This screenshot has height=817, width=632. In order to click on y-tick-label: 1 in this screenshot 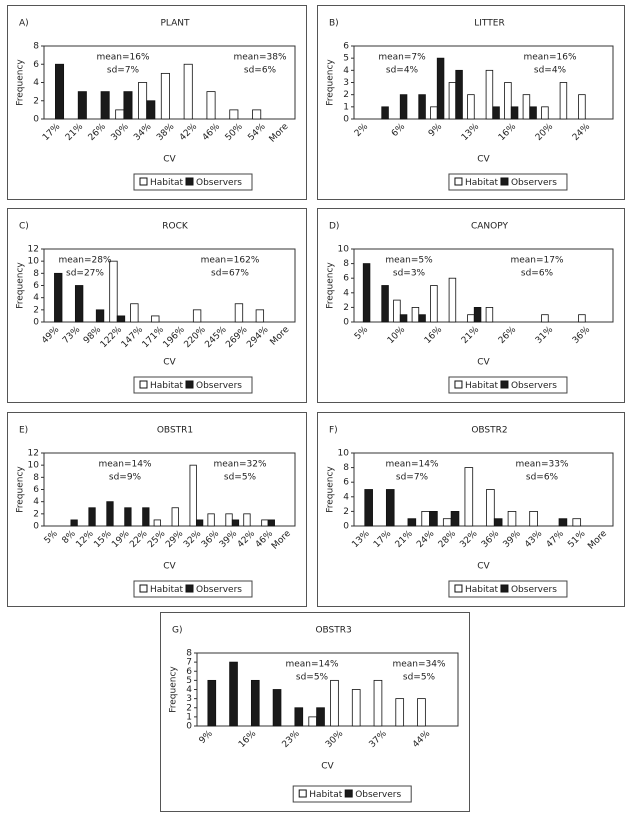, I will do `click(346, 107)`.